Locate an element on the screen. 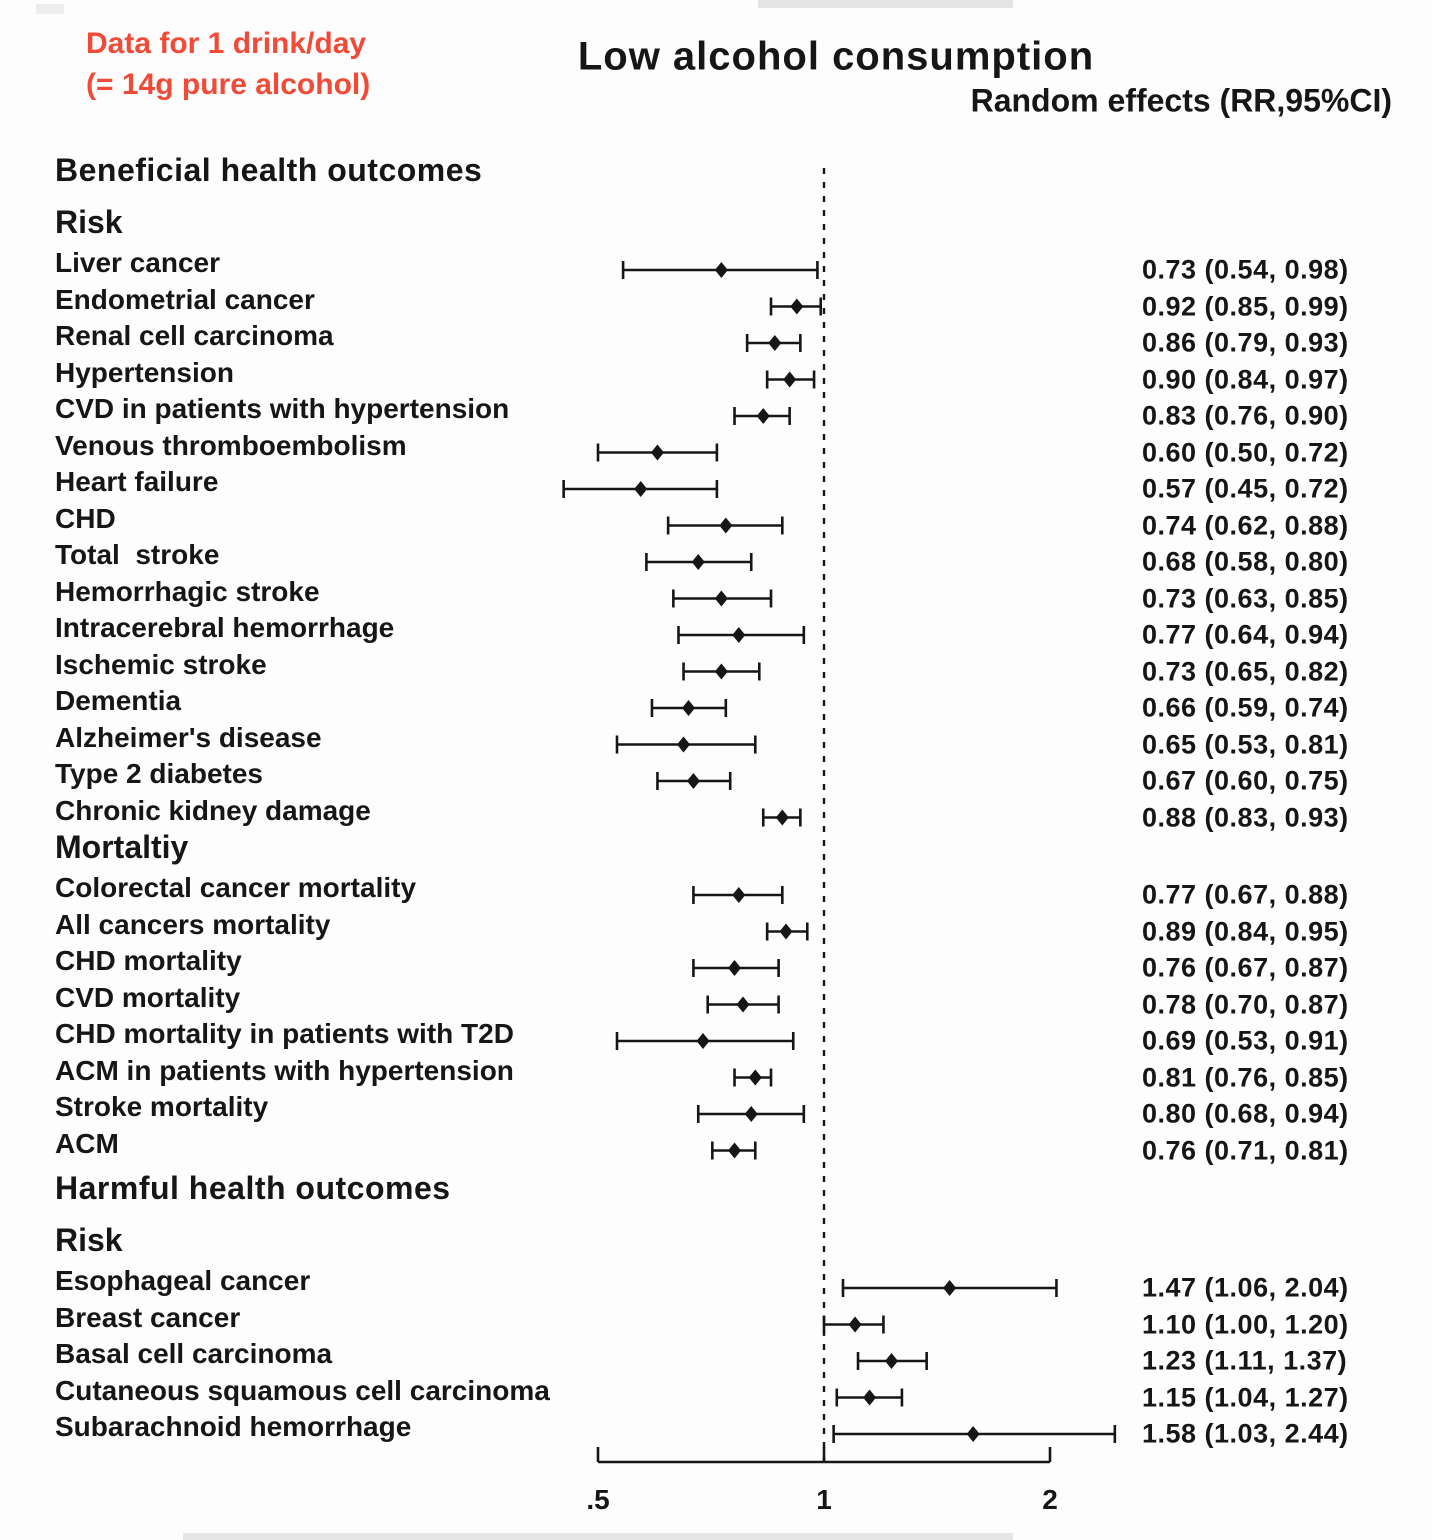  annotation-line1: Data for 1 drink/day is located at coordinates (226, 43).